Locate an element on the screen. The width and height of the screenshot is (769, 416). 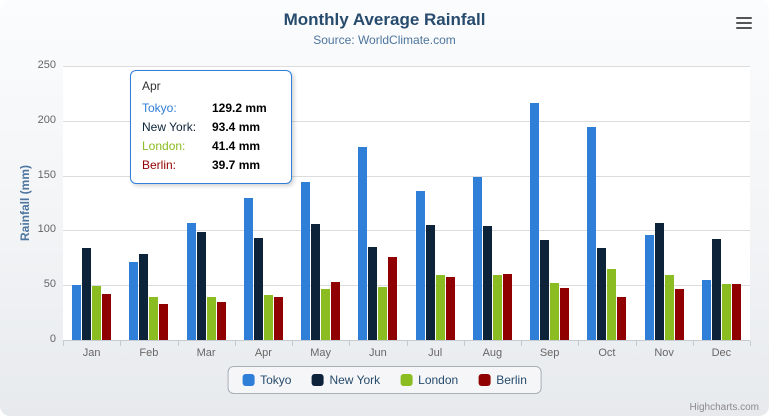
y-axis-label: 150 is located at coordinates (46, 174).